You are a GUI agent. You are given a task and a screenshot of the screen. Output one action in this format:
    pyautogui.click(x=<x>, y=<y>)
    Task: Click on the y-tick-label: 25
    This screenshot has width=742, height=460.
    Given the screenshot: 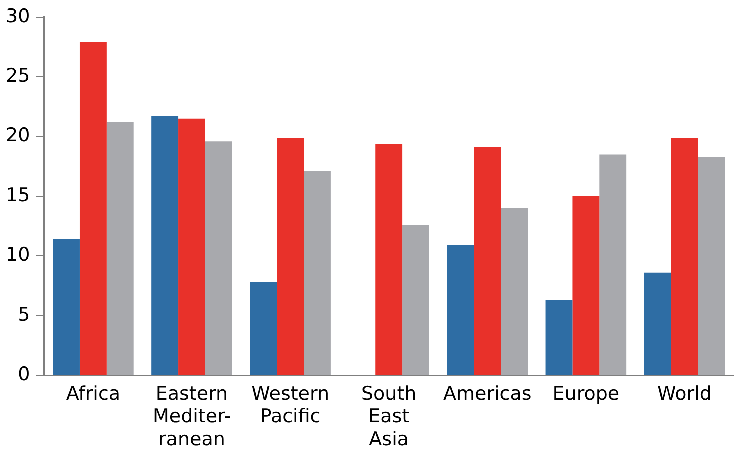 What is the action you would take?
    pyautogui.click(x=18, y=76)
    